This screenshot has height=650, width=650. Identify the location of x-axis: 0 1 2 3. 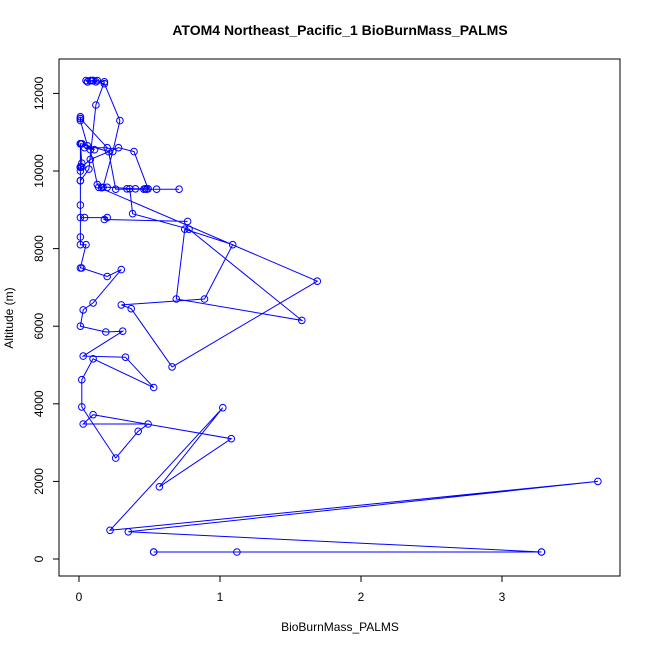
(291, 589).